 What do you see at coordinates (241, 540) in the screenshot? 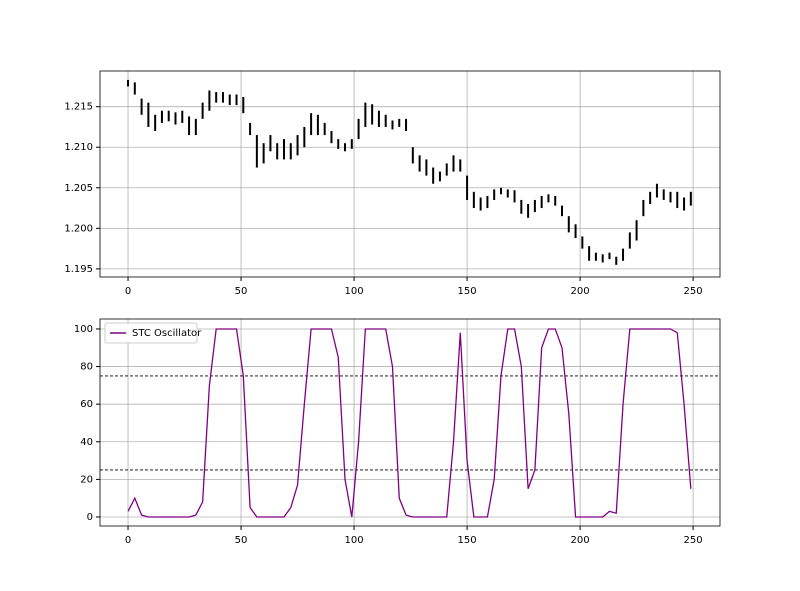
I see `x-tick-label: 50` at bounding box center [241, 540].